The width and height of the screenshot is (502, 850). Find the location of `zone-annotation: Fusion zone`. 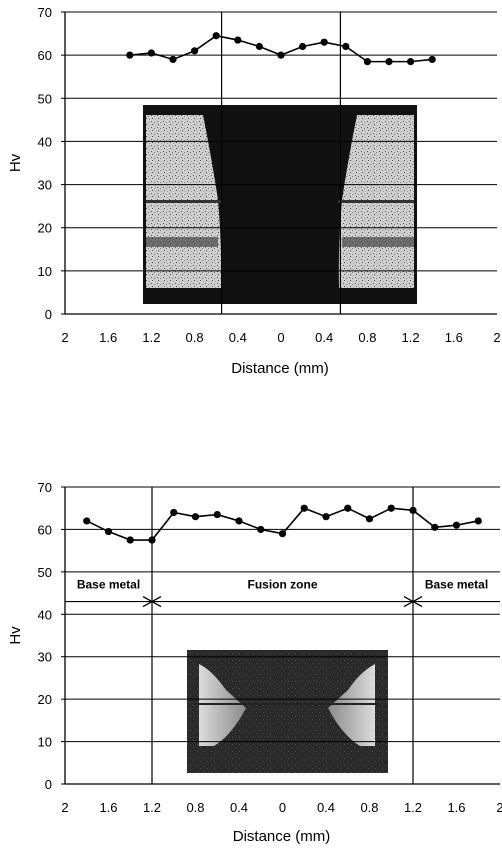

zone-annotation: Fusion zone is located at coordinates (283, 585).